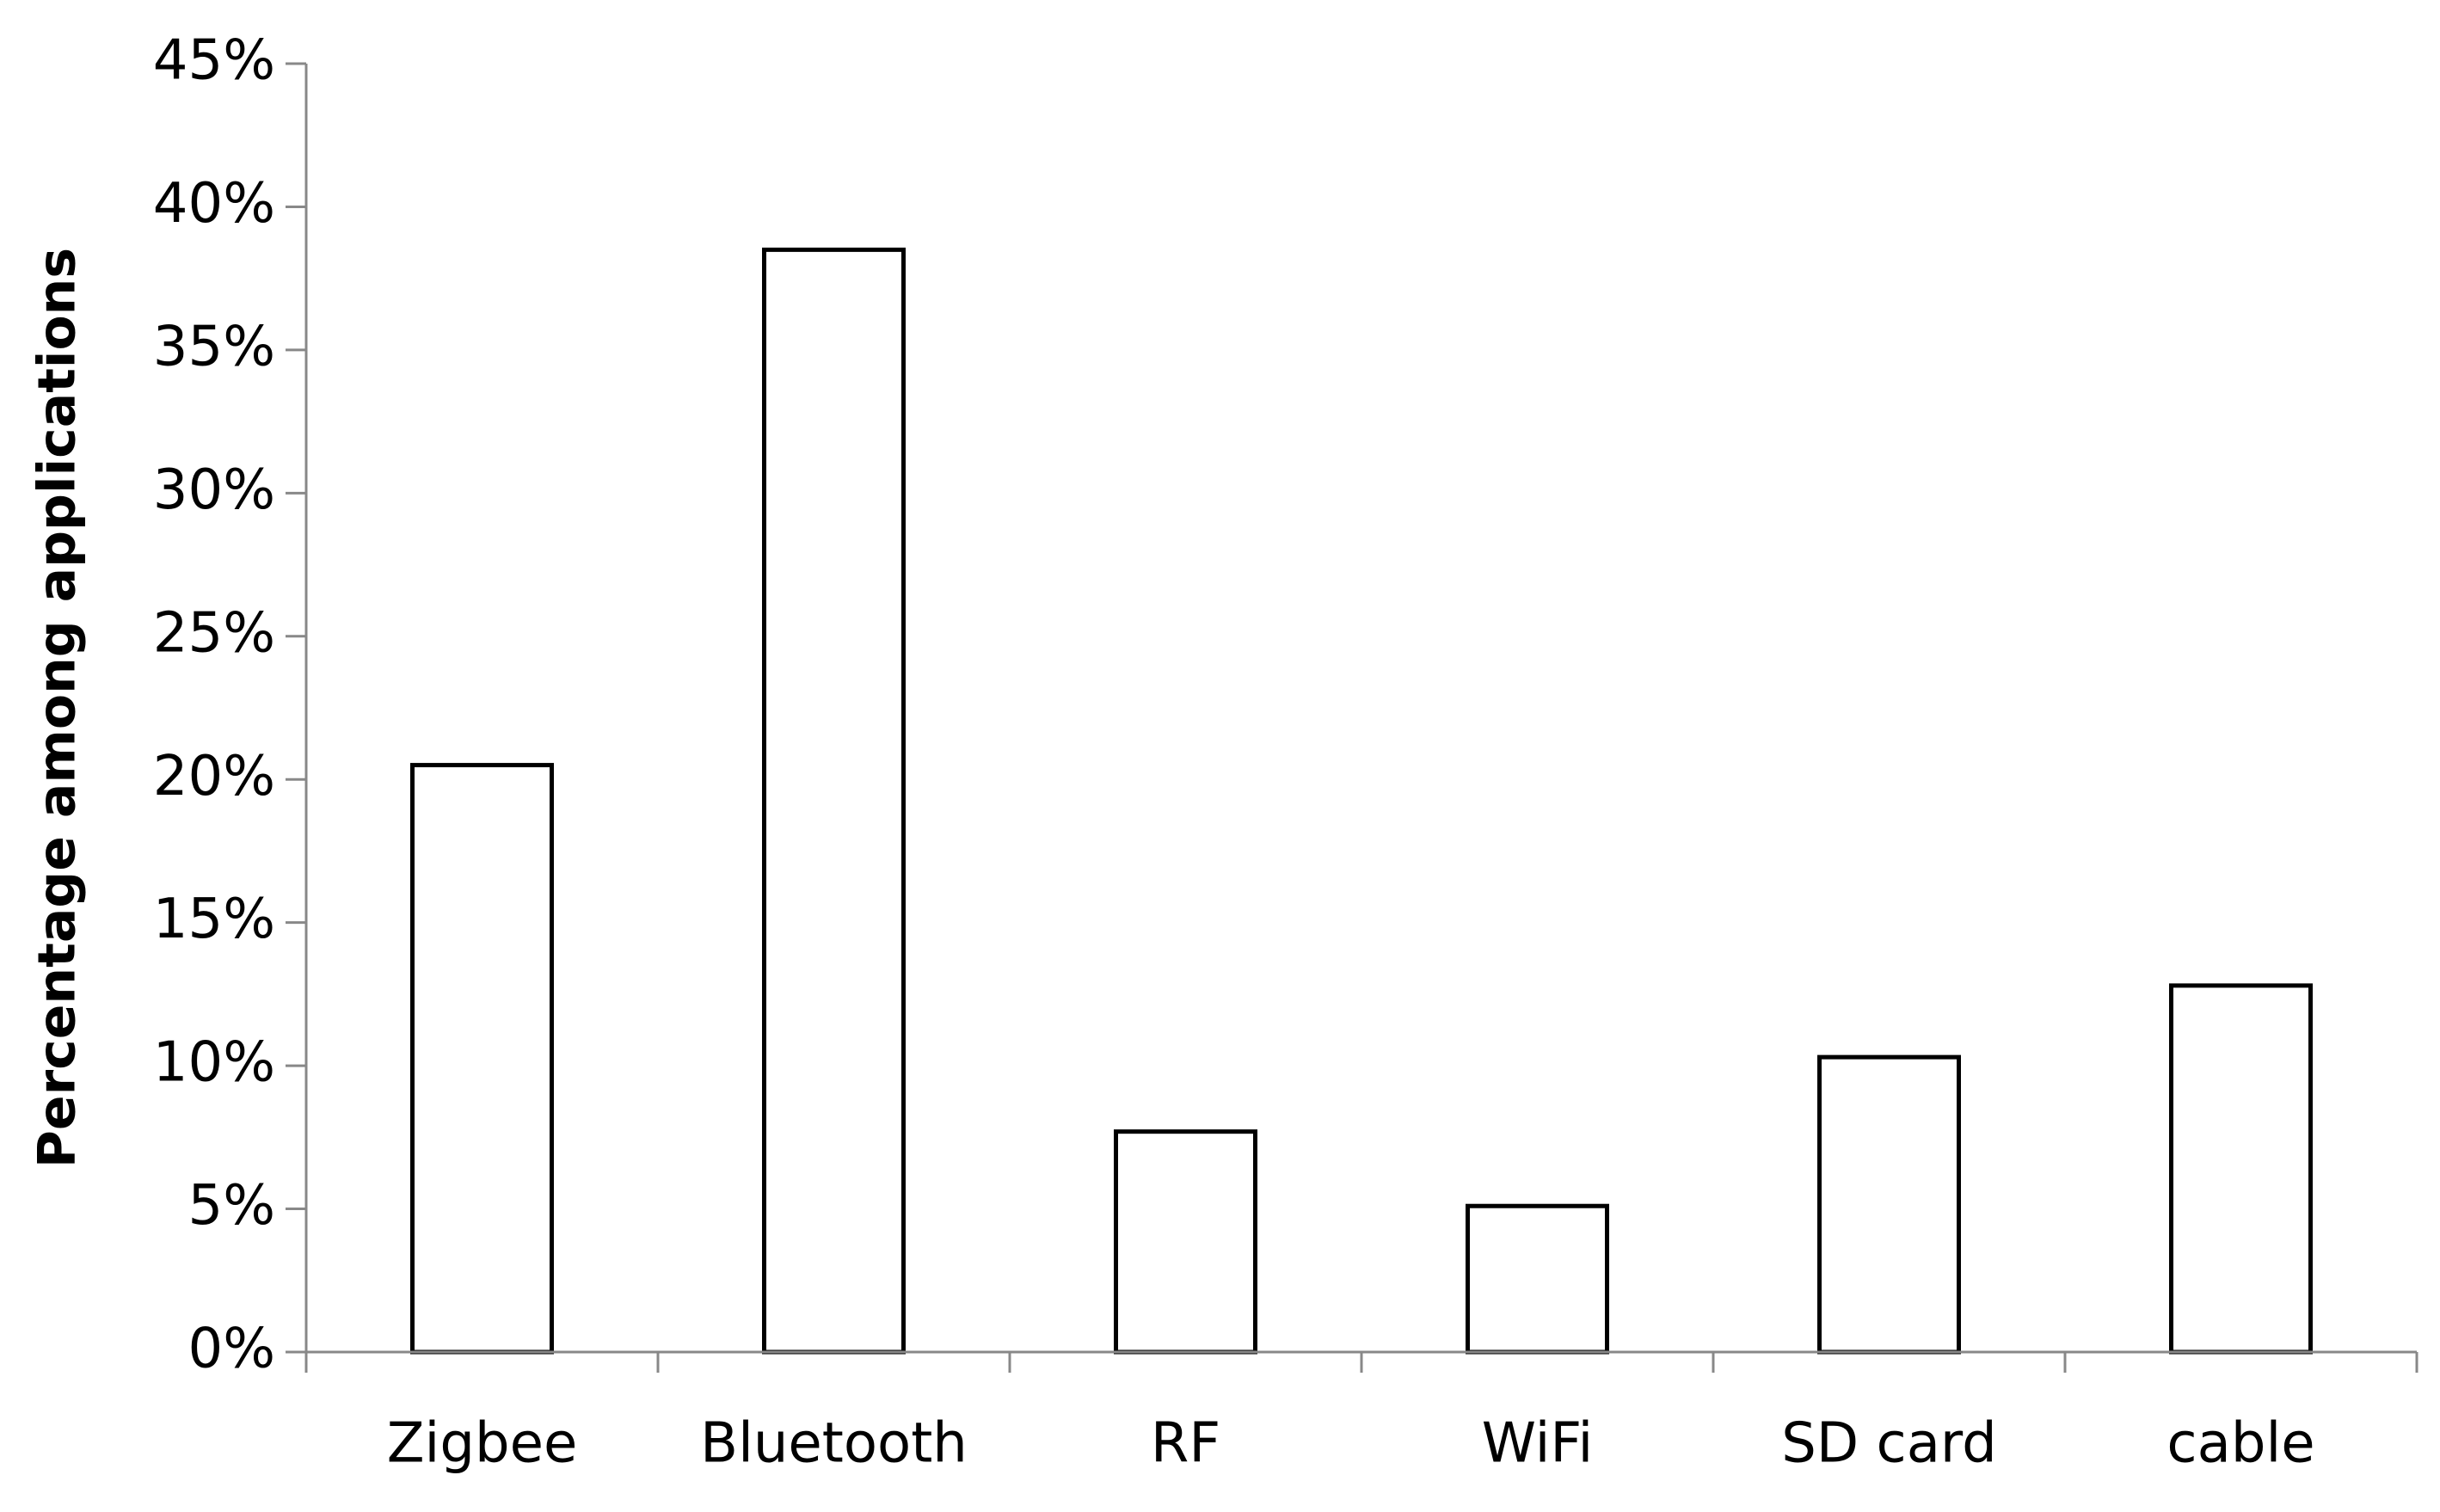 The width and height of the screenshot is (2440, 1512). Describe the element at coordinates (231, 1349) in the screenshot. I see `y-tick-label: 0%` at that location.